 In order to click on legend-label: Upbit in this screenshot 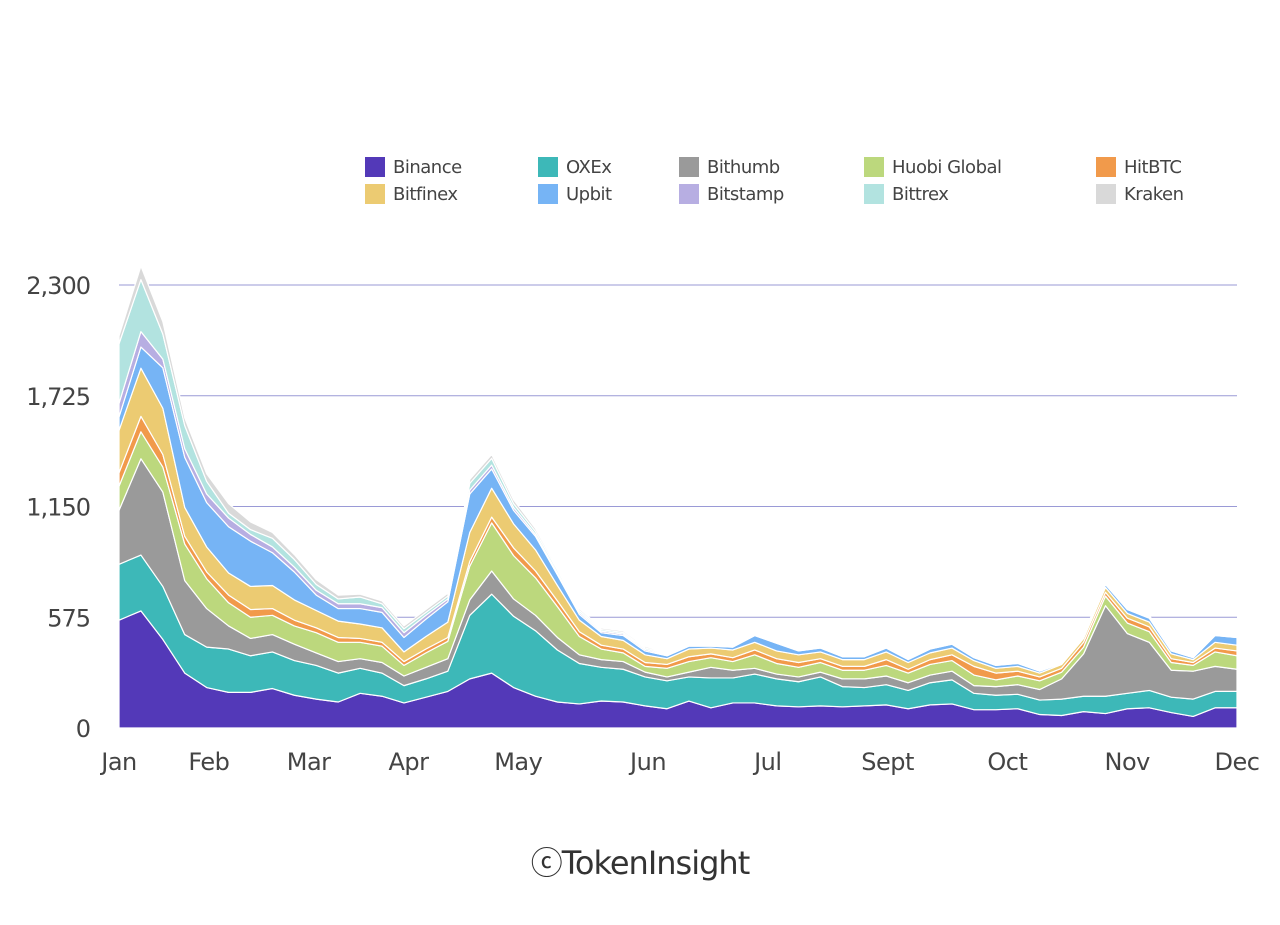, I will do `click(589, 194)`.